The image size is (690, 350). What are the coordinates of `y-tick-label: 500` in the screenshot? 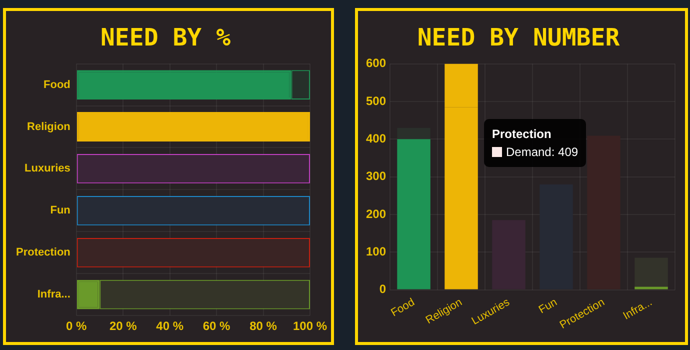 It's located at (376, 101).